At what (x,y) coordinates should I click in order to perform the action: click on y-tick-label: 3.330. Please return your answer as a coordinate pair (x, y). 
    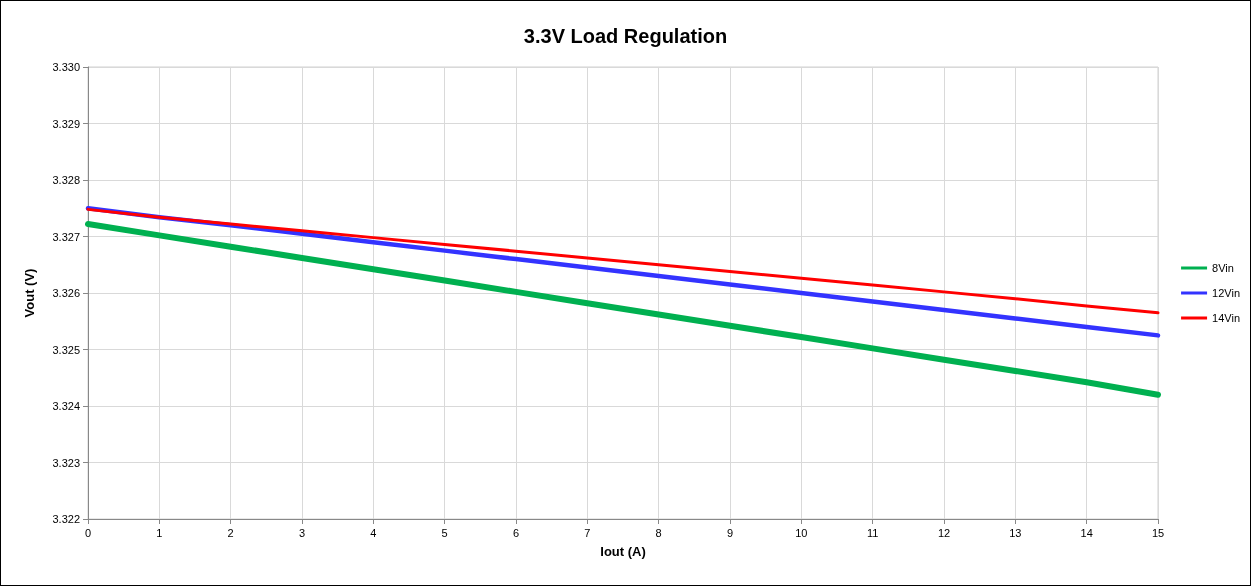
    Looking at the image, I should click on (66, 67).